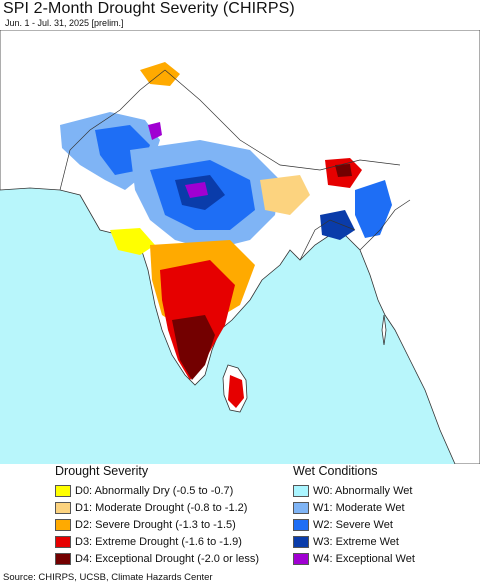 The image size is (480, 586). What do you see at coordinates (102, 471) in the screenshot?
I see `drought-legend-title: Drought Severity` at bounding box center [102, 471].